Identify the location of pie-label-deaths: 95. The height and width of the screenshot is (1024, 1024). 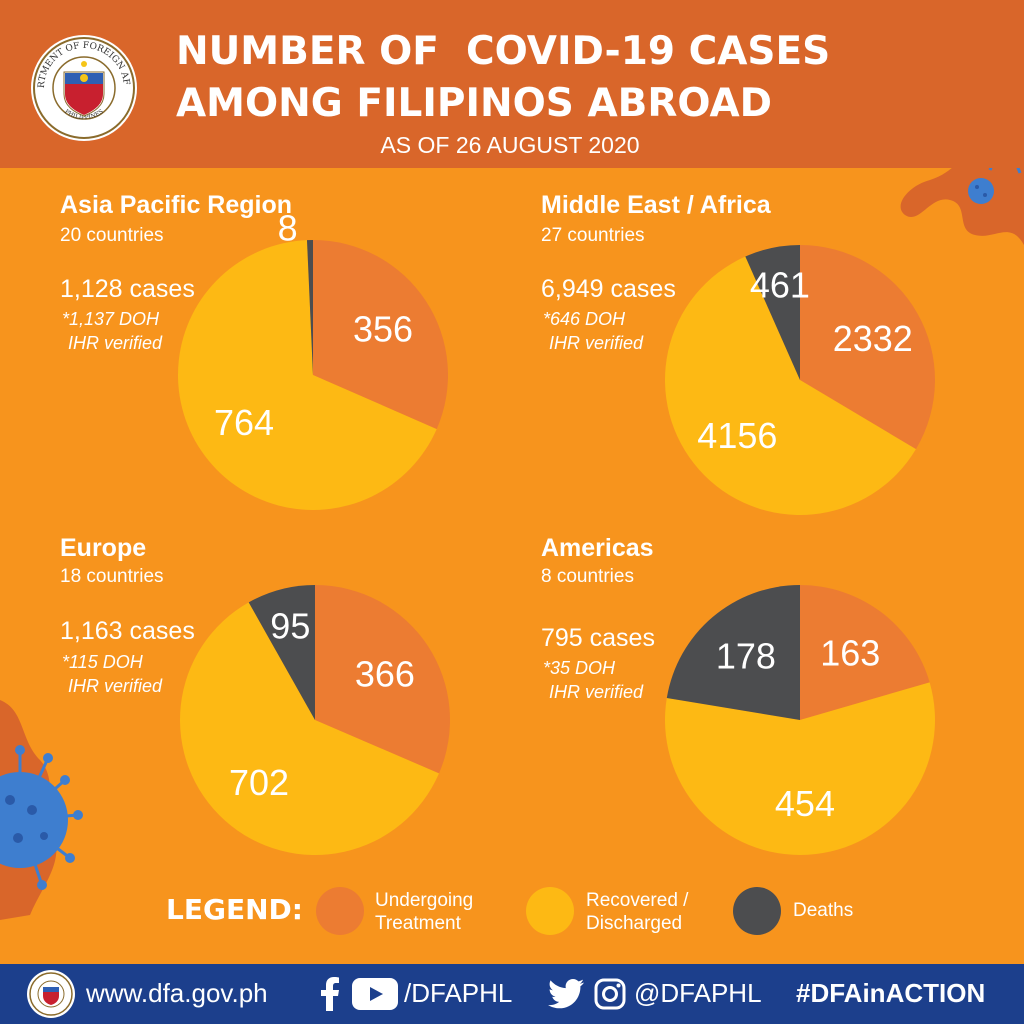
(290, 625).